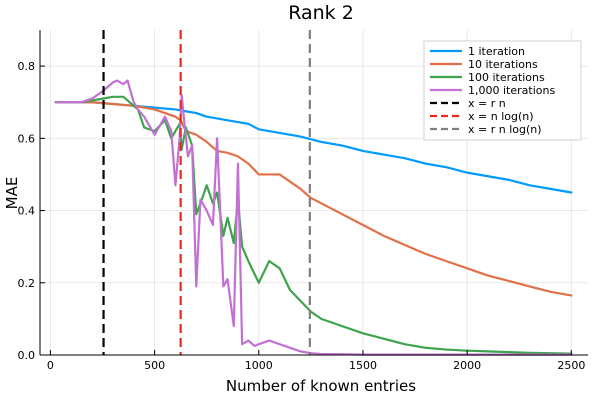  Describe the element at coordinates (154, 365) in the screenshot. I see `x-tick-label: 500` at that location.